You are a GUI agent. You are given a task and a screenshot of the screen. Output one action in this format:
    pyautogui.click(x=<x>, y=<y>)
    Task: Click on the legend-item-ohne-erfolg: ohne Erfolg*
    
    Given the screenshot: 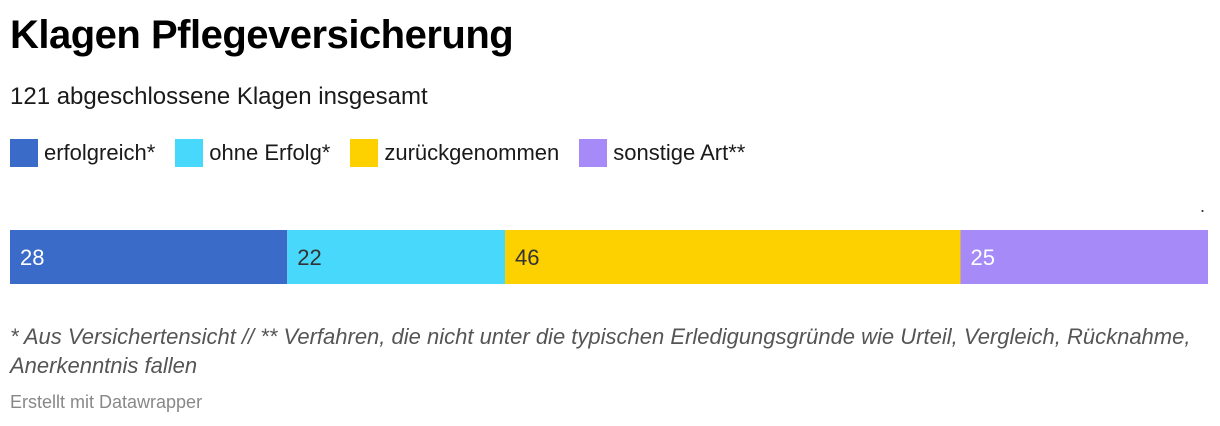 What is the action you would take?
    pyautogui.click(x=252, y=153)
    